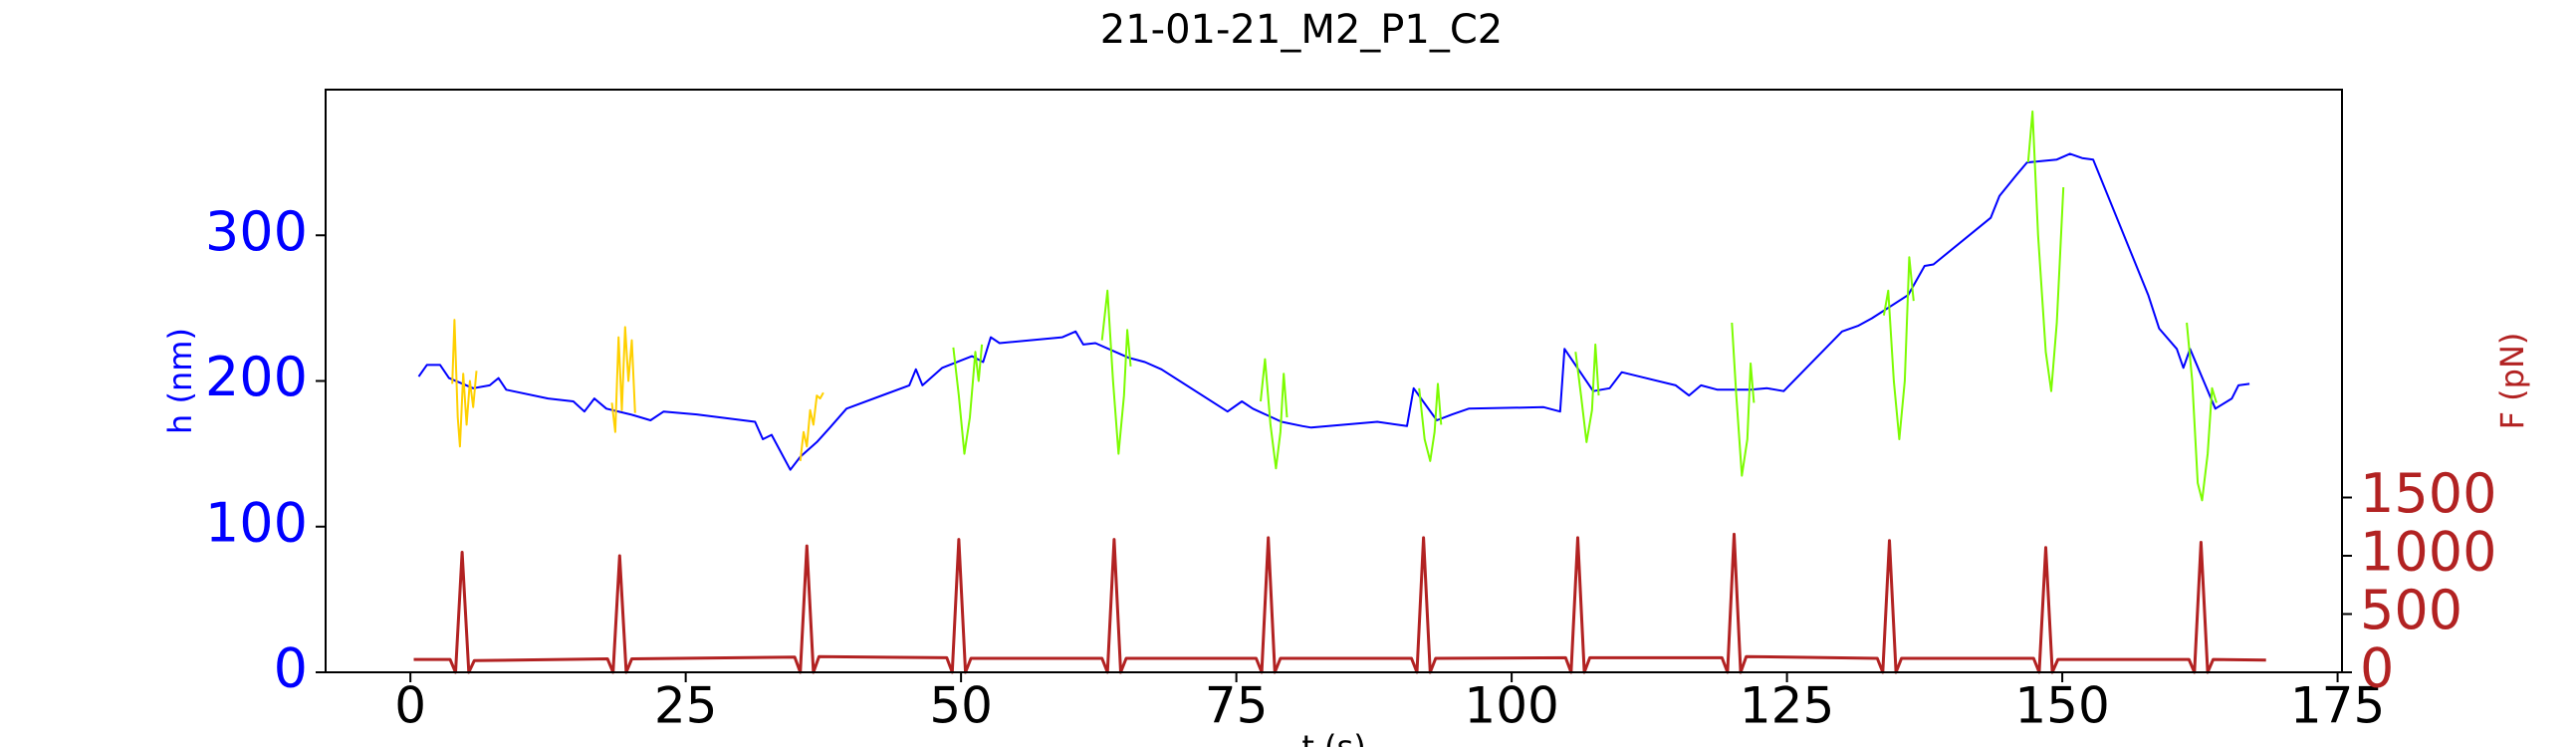 Image resolution: width=2576 pixels, height=747 pixels. What do you see at coordinates (1301, 30) in the screenshot?
I see `chart-title: 21-01-21_M2_P1_C2` at bounding box center [1301, 30].